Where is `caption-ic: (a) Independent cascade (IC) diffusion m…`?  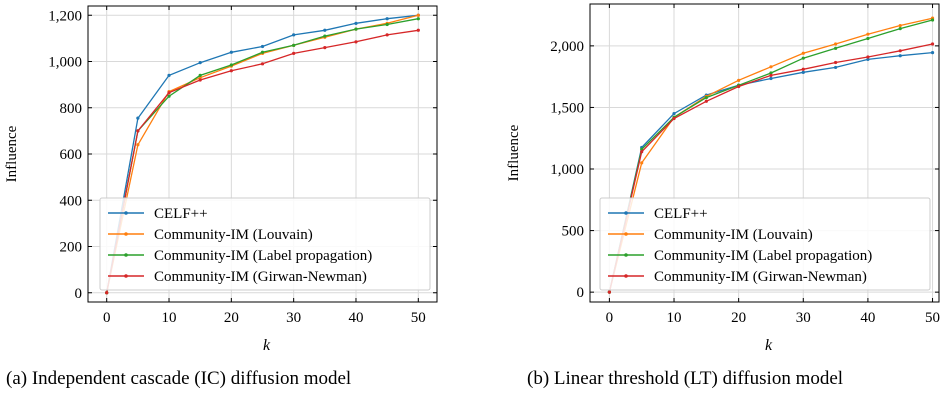 caption-ic: (a) Independent cascade (IC) diffusion m… is located at coordinates (179, 378).